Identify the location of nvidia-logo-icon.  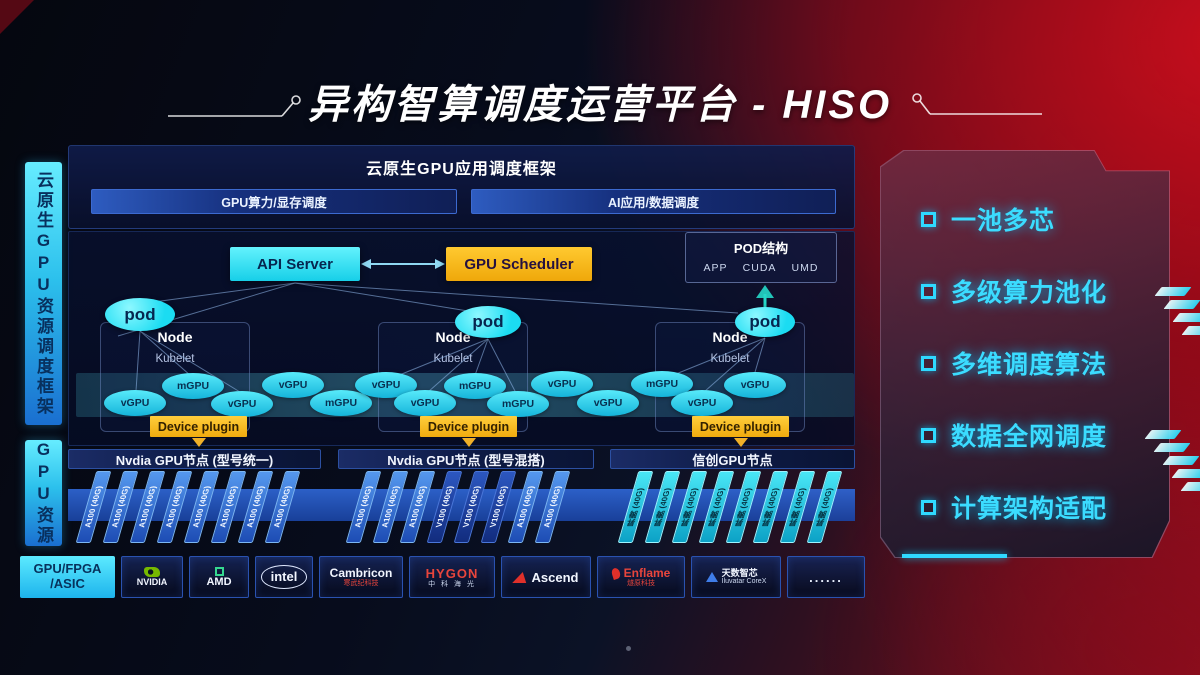
(152, 572).